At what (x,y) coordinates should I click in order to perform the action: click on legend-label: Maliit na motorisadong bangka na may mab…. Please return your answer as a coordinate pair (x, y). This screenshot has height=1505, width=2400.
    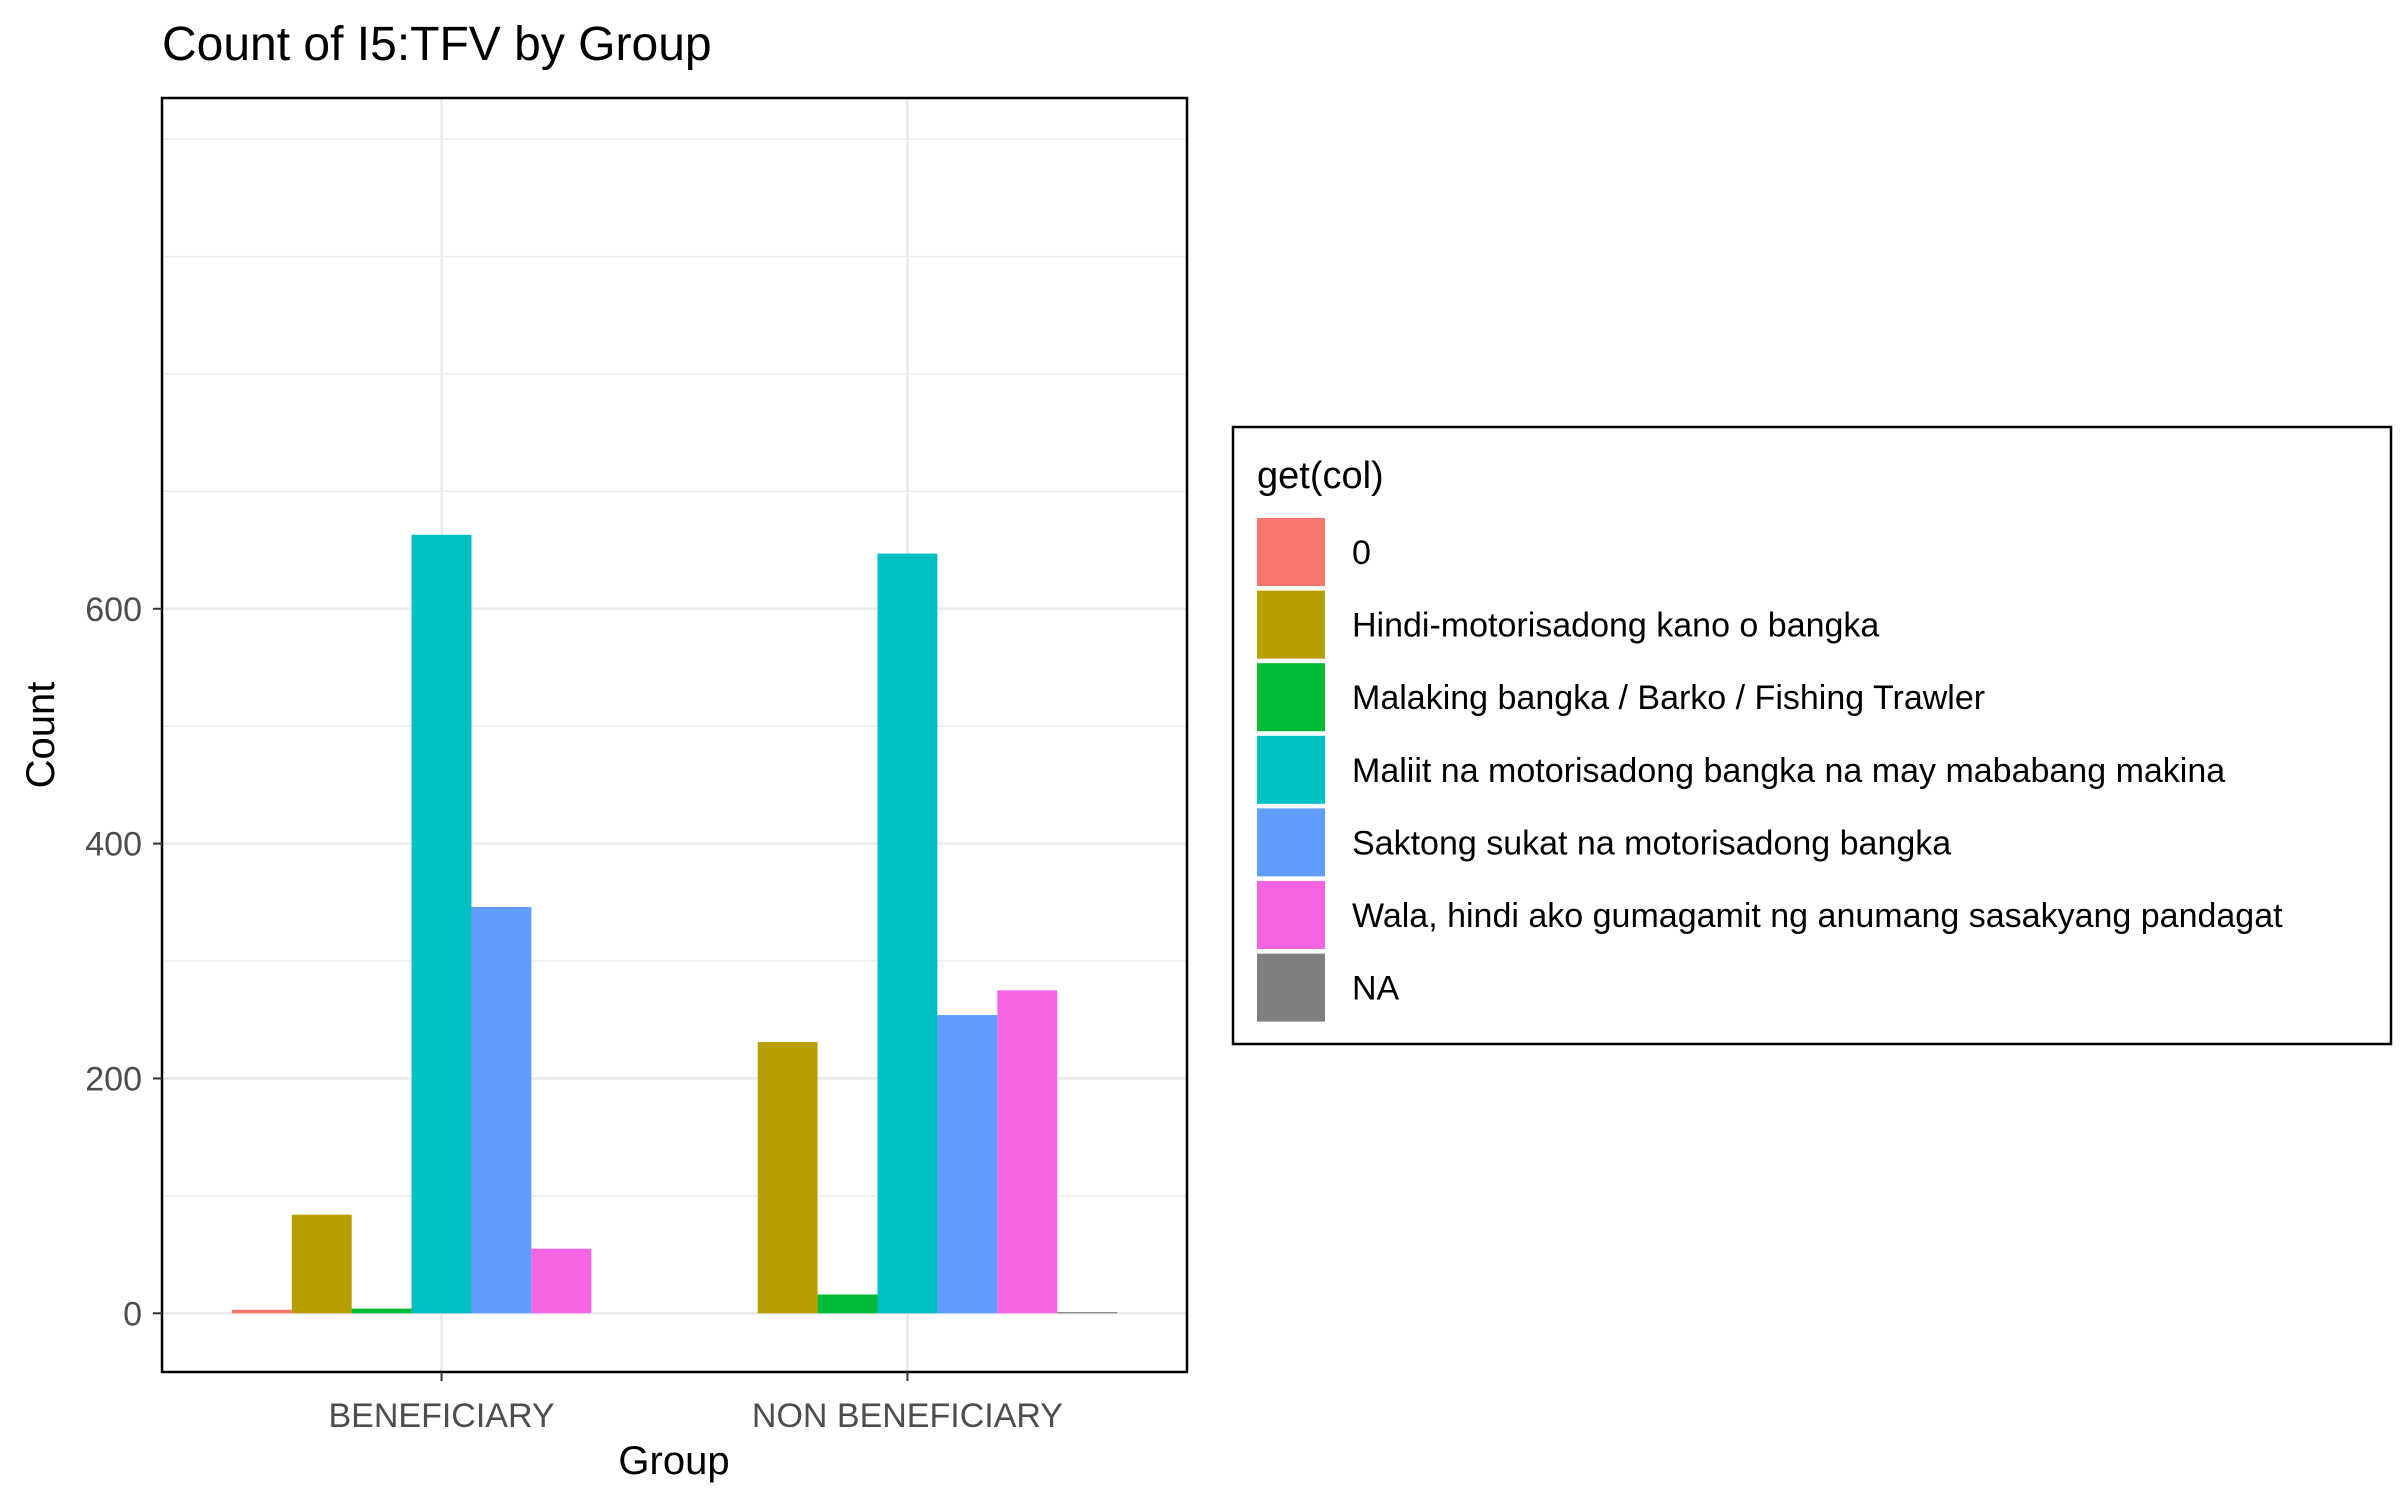
    Looking at the image, I should click on (1788, 771).